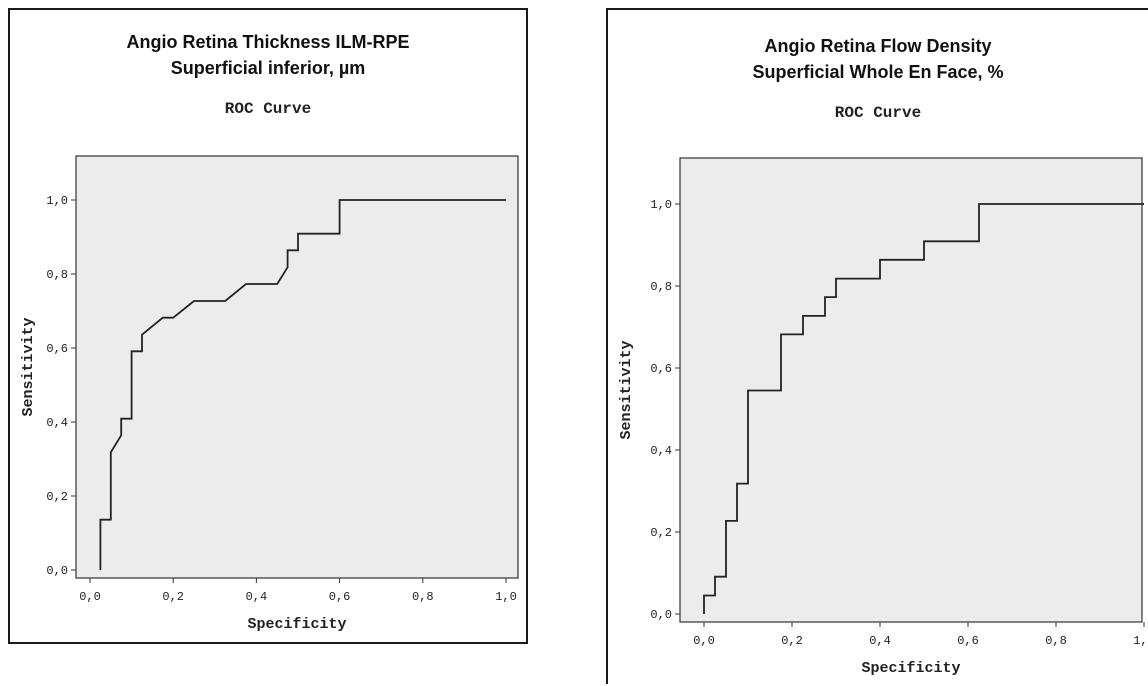 The height and width of the screenshot is (686, 1148). Describe the element at coordinates (878, 46) in the screenshot. I see `chart-title: Angio Retina Flow Density` at that location.